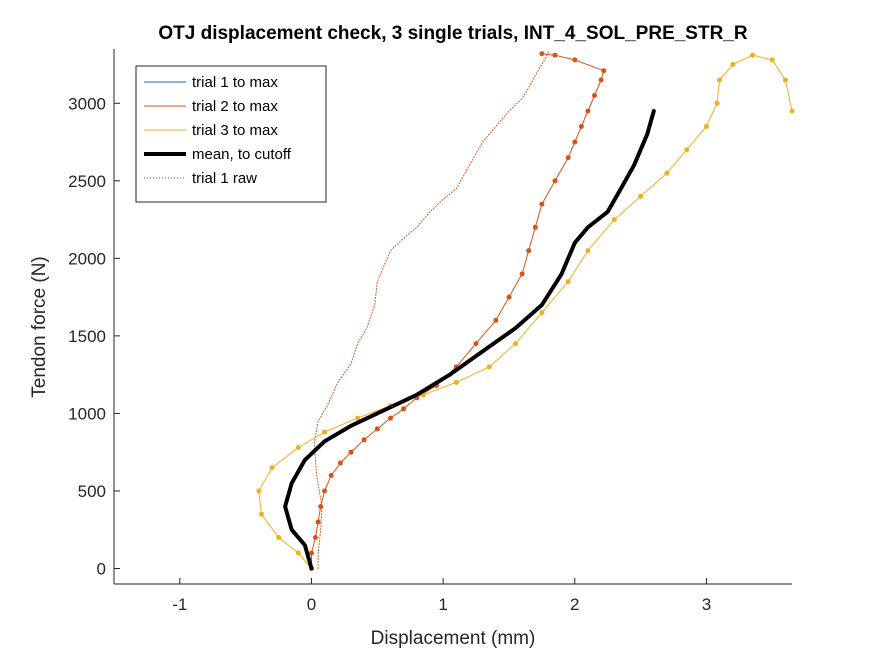  I want to click on legend-label-2: trial 2 to max, so click(235, 106).